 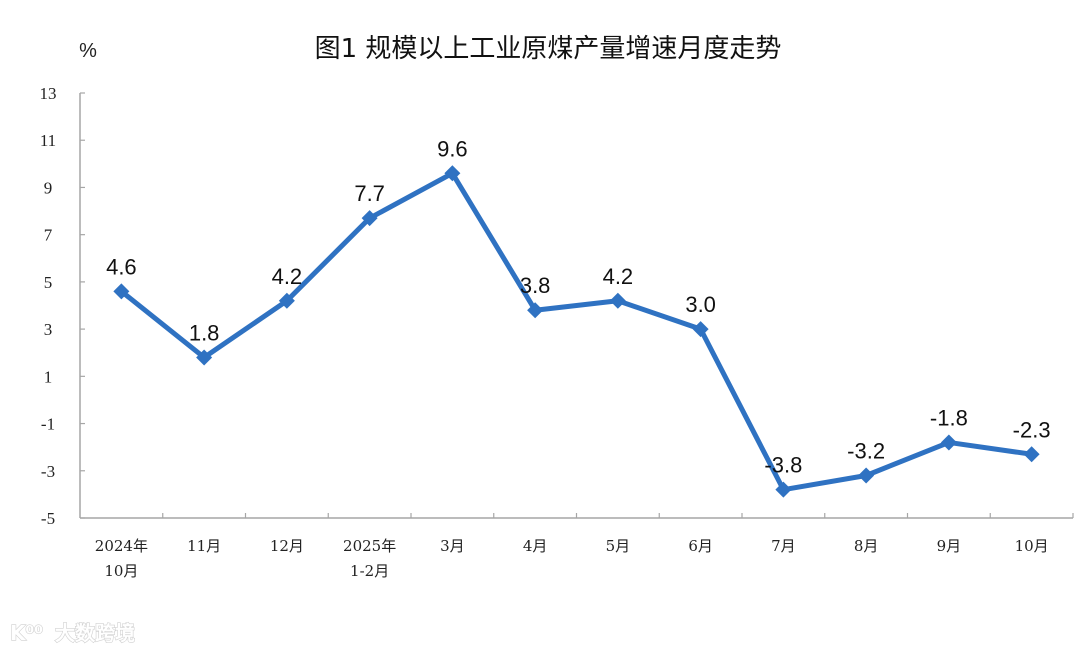 What do you see at coordinates (548, 49) in the screenshot?
I see `chart-title: 图1 规模以上工业原煤产量增速月度走势` at bounding box center [548, 49].